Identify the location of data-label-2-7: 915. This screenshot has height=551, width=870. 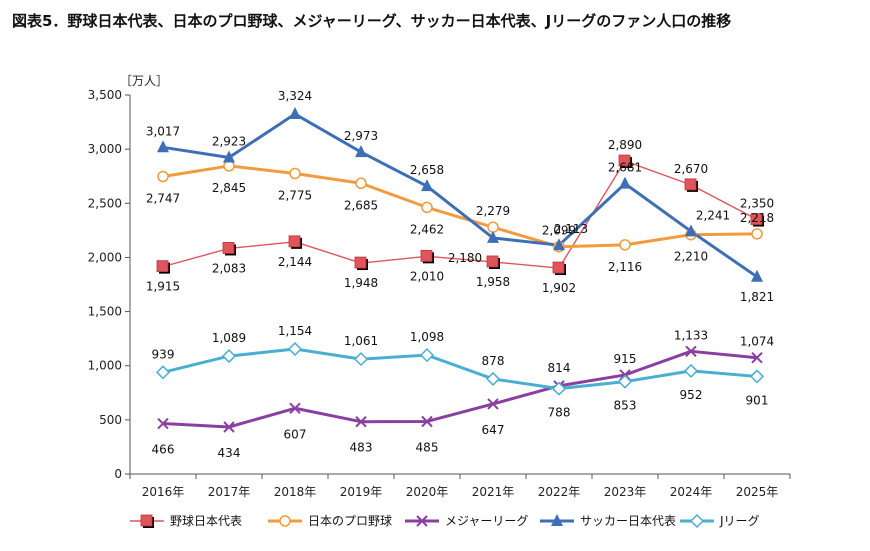
(625, 359).